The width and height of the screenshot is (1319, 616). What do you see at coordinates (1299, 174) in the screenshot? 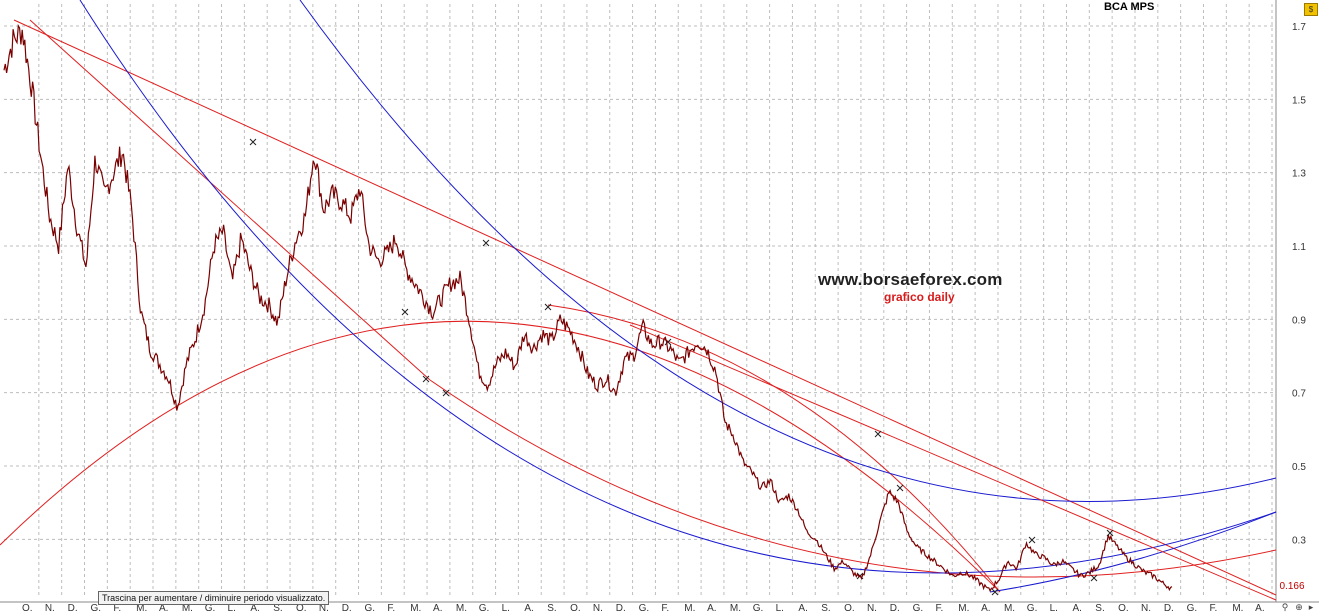
I see `y-tick-label: 1.3` at bounding box center [1299, 174].